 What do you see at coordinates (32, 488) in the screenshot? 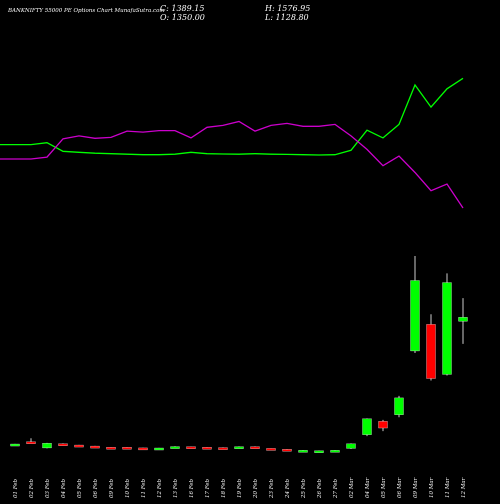
I see `x-tick-label: 02 Feb` at bounding box center [32, 488].